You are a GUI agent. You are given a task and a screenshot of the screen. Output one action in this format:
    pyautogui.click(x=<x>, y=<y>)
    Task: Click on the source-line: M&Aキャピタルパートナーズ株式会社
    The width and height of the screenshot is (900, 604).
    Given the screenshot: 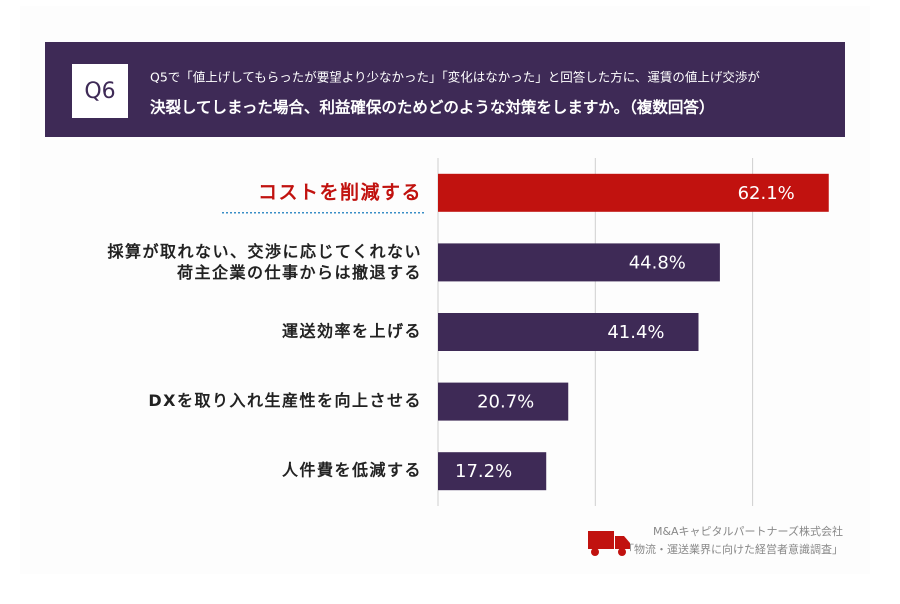 What is the action you would take?
    pyautogui.click(x=748, y=531)
    